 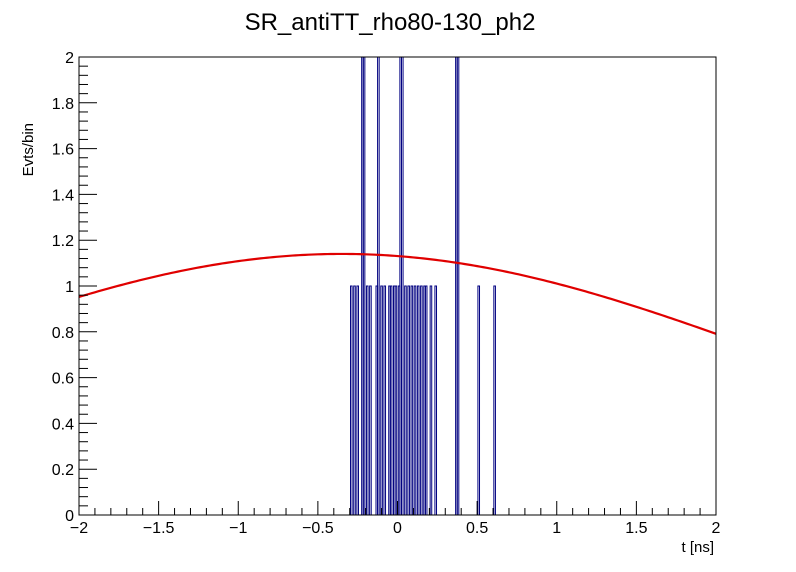 I want to click on histogram-bars, so click(x=423, y=286).